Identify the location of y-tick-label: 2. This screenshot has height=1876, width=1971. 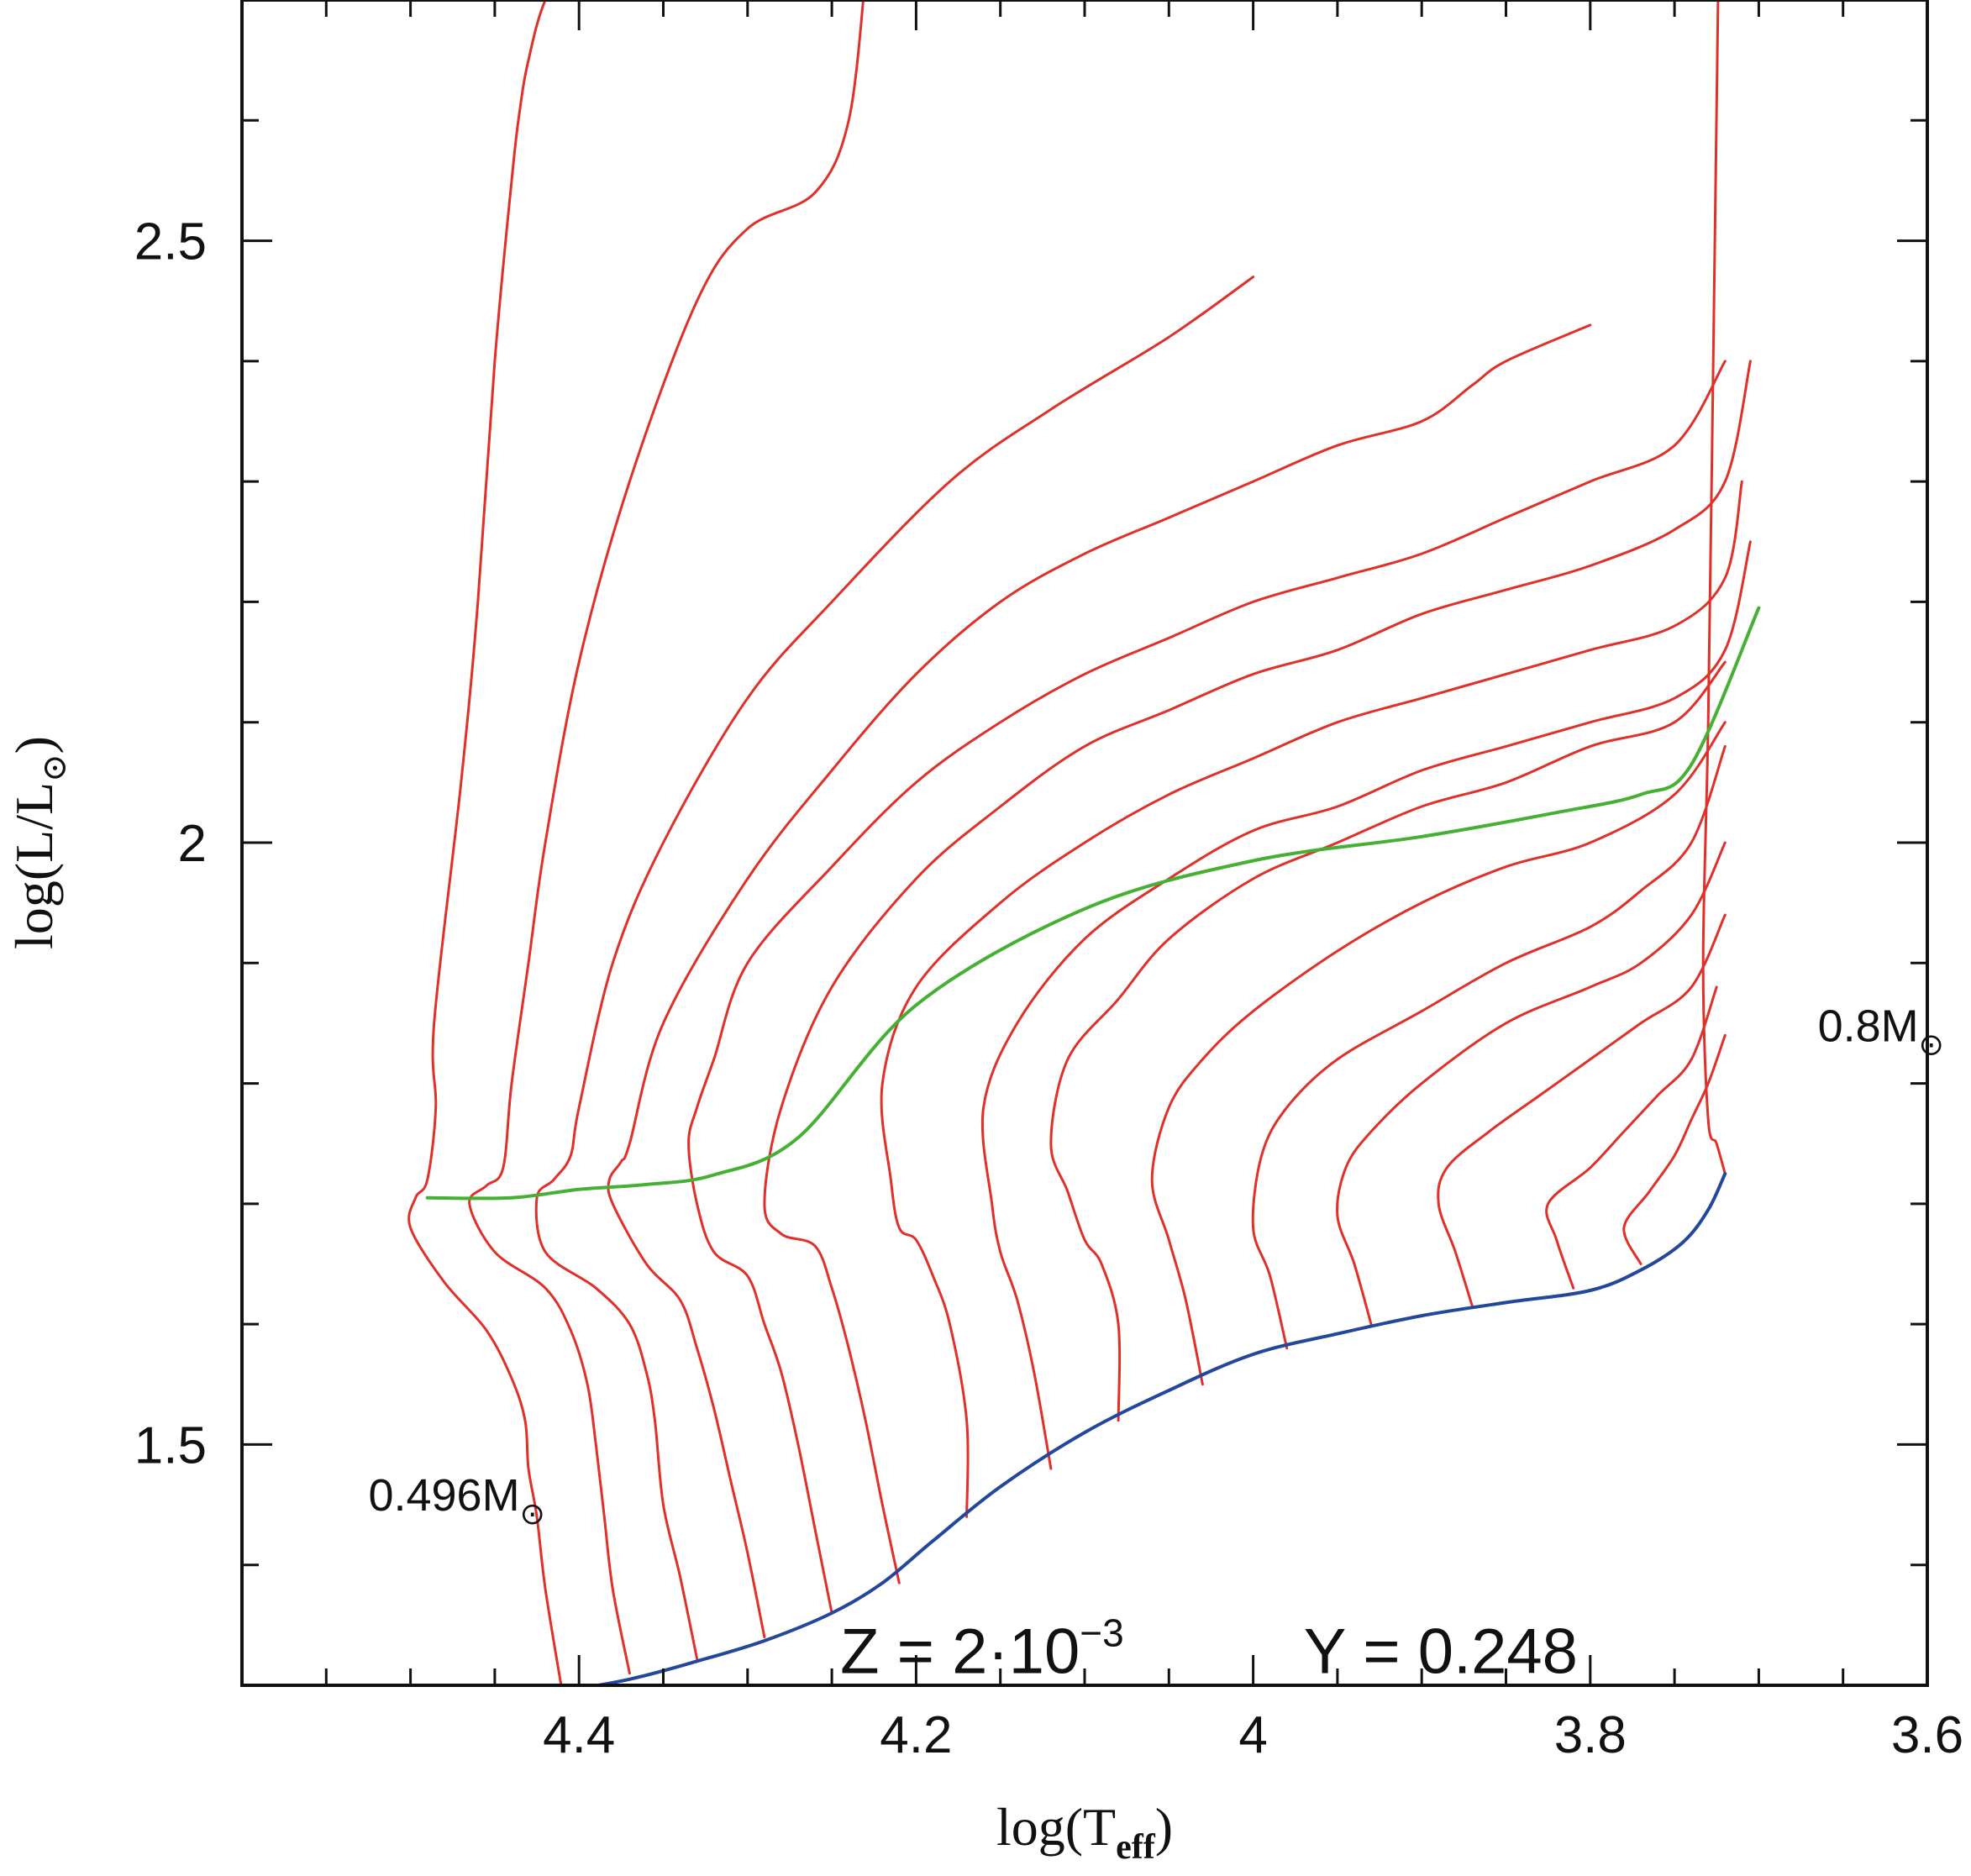
(192, 844).